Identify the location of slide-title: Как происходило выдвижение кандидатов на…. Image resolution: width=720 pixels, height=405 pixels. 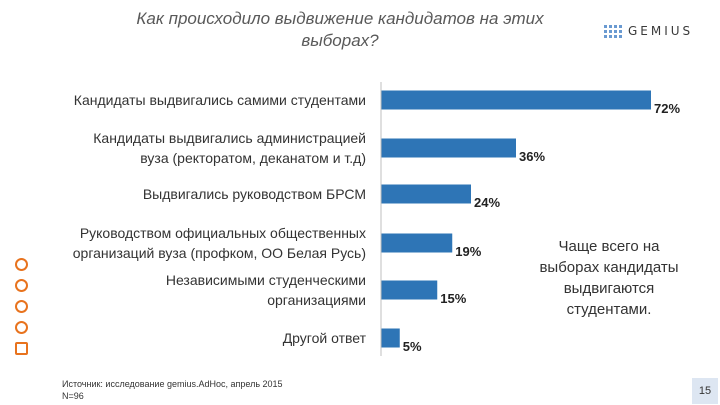
(340, 30).